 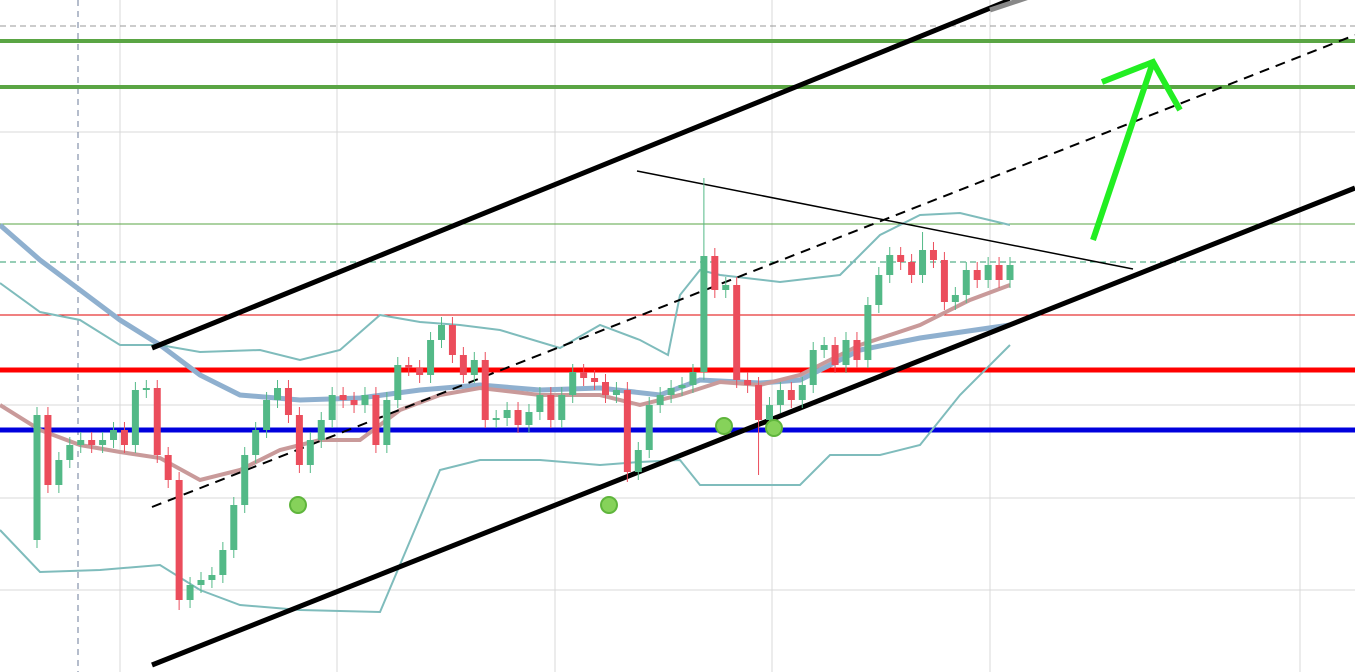 What do you see at coordinates (536, 465) in the screenshot?
I see `markers` at bounding box center [536, 465].